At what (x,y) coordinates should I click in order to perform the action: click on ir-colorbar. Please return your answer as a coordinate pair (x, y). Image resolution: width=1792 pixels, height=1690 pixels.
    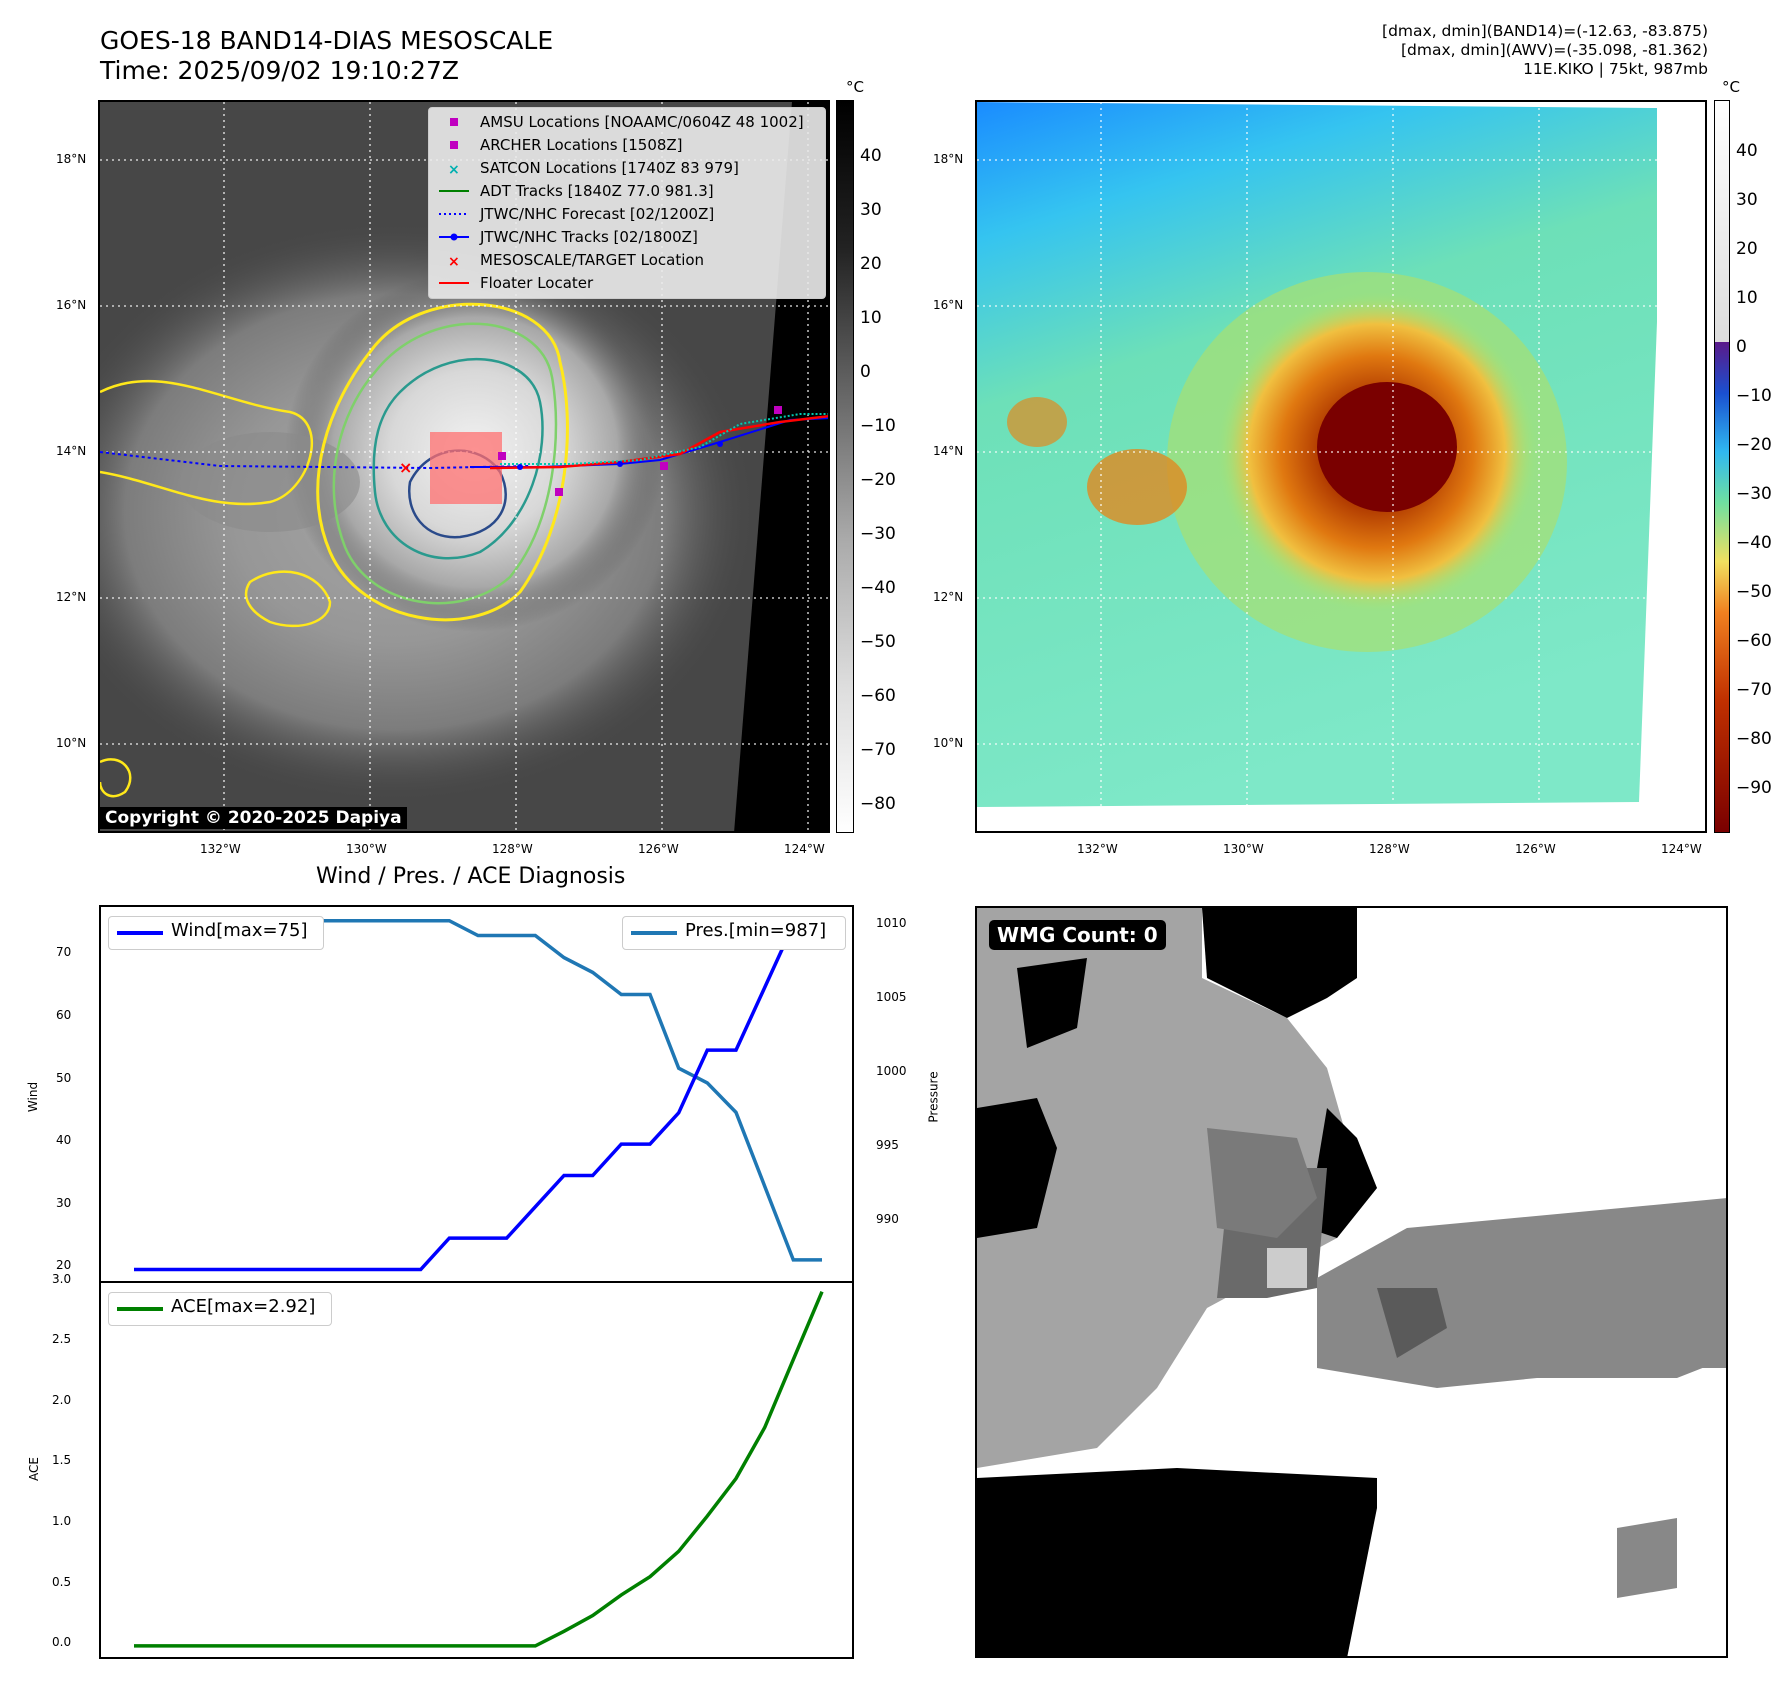
    Looking at the image, I should click on (845, 466).